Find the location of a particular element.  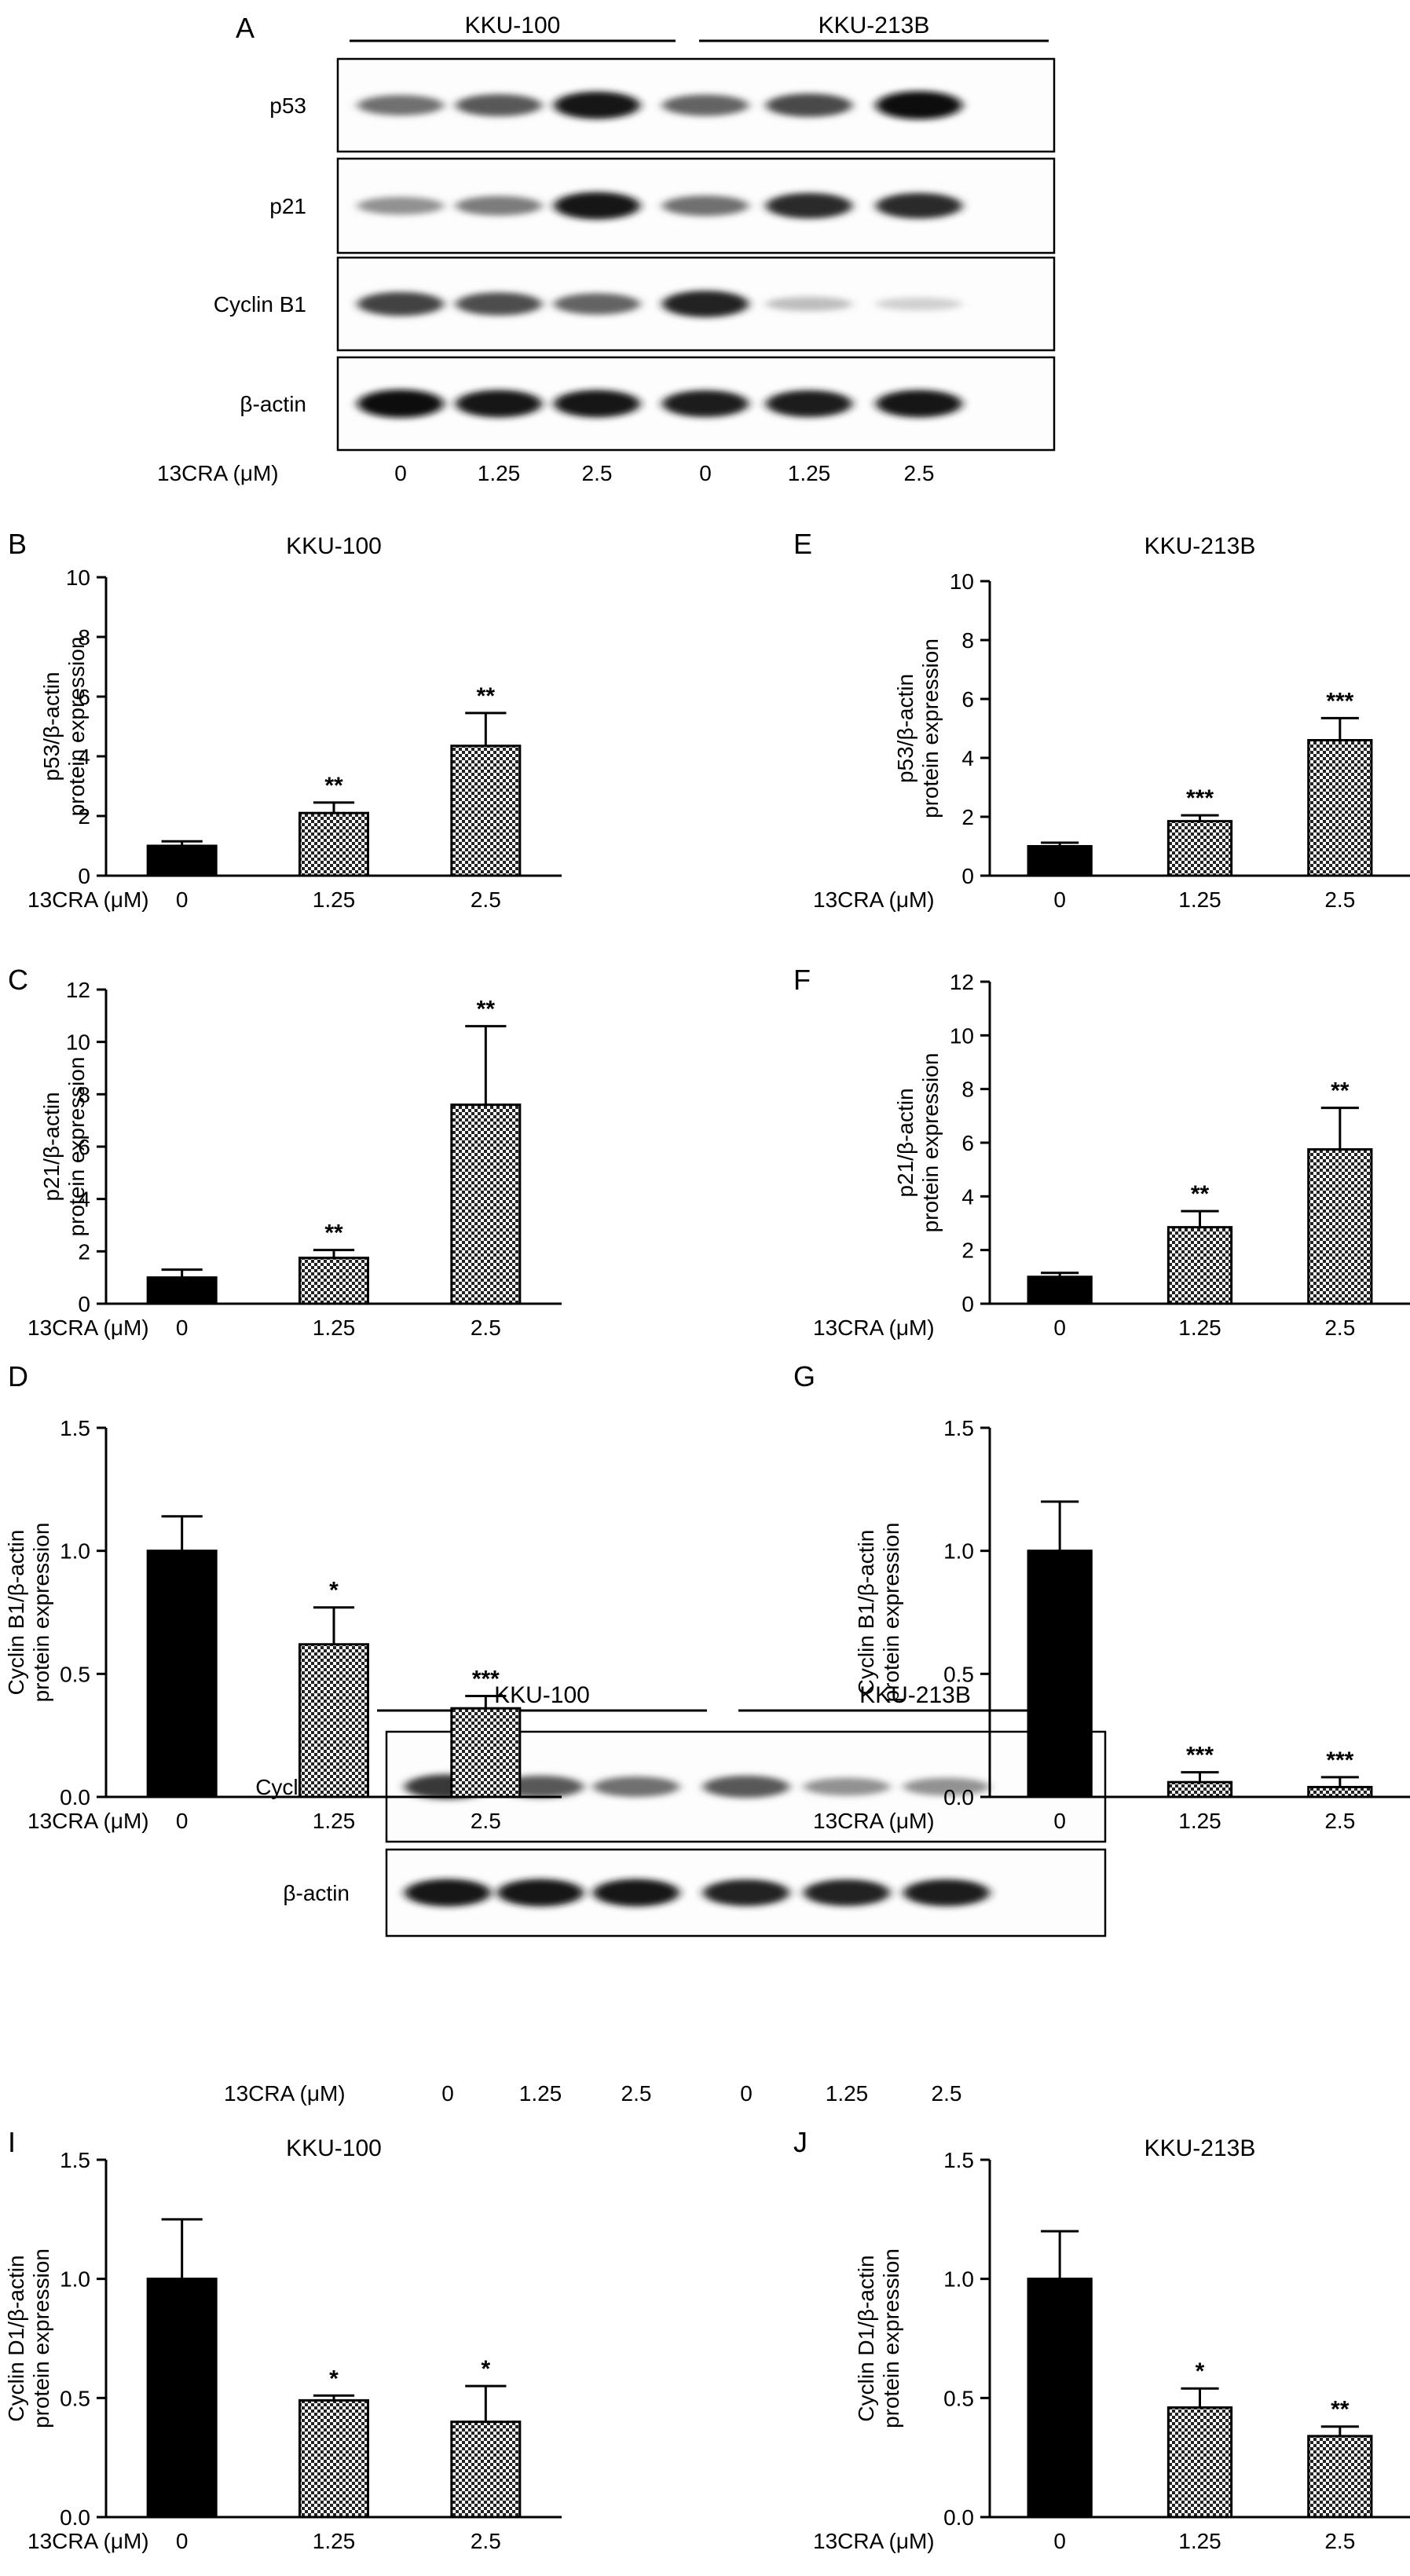

blot-treatment-label: 13CRA (μM) is located at coordinates (285, 2093).